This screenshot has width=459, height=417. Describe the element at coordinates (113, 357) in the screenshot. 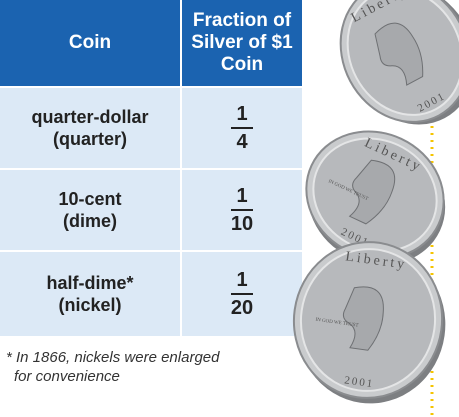

I see `footnote-line: * In 1866, nickels were enlarged` at that location.